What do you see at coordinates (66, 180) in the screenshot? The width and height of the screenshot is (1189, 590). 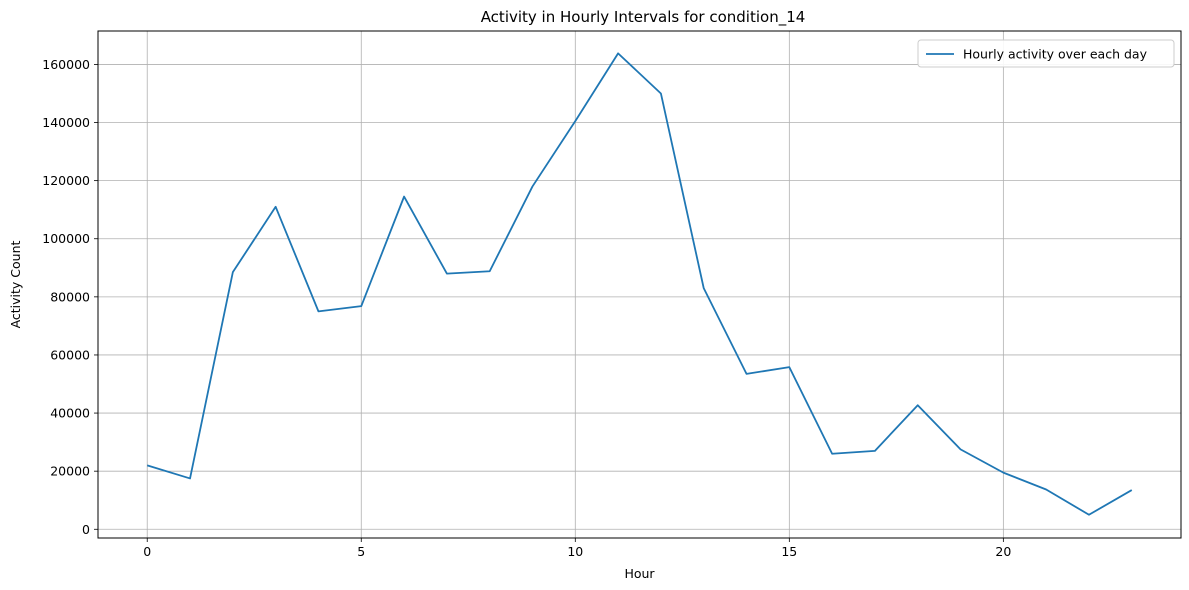 I see `y-tick-label: 120000` at bounding box center [66, 180].